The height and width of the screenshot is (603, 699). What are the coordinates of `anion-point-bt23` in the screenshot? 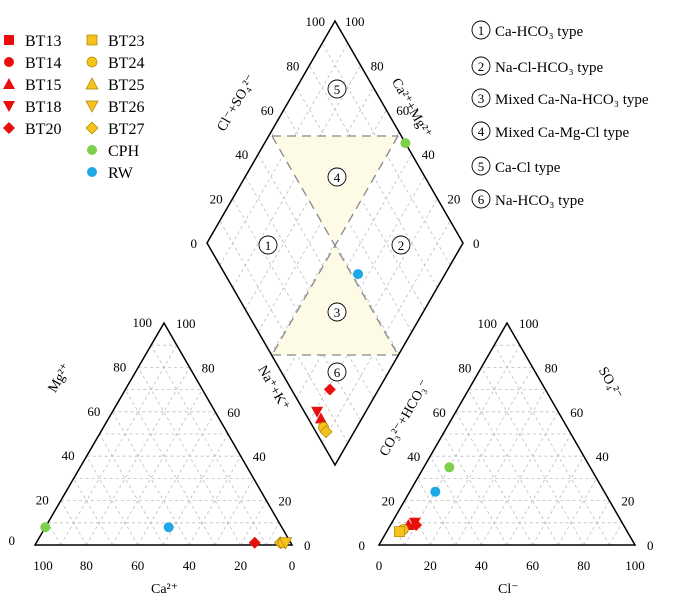 It's located at (399, 532).